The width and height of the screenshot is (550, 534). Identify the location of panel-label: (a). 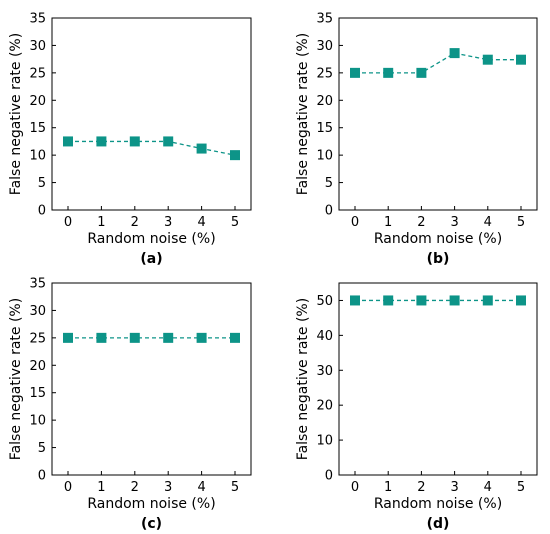
(151, 259).